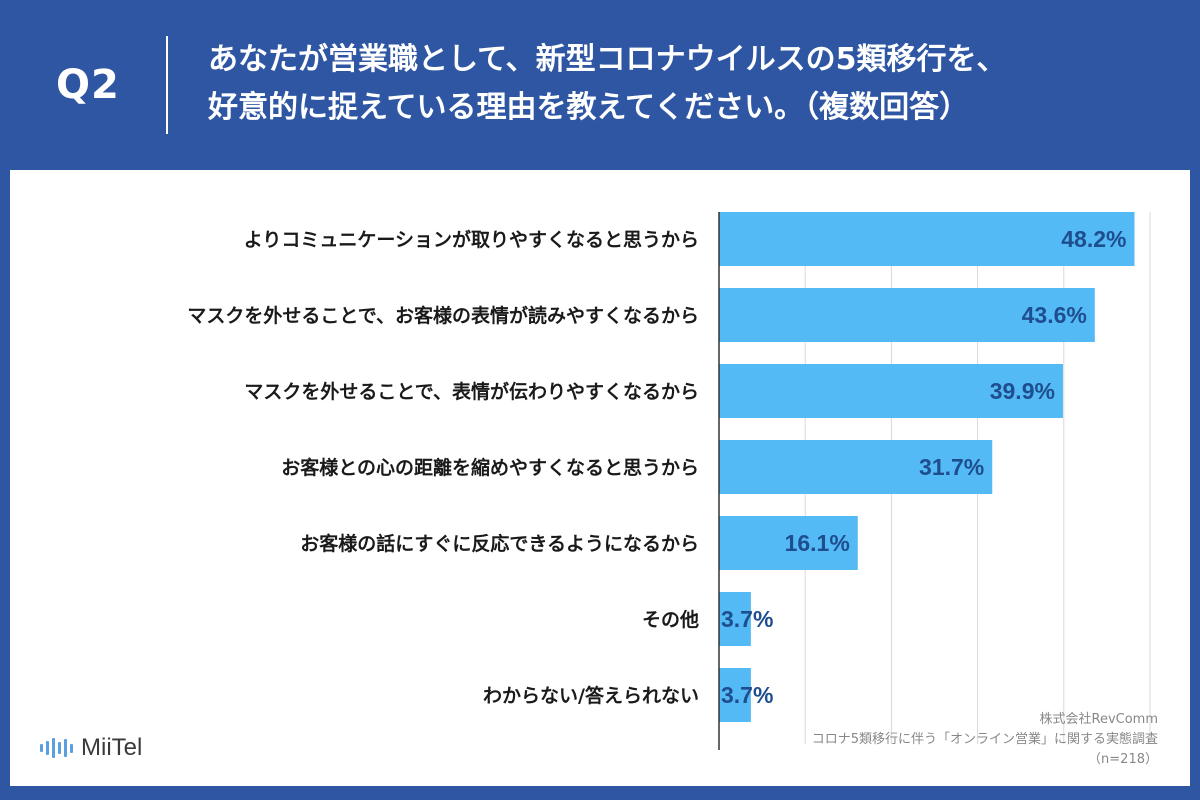 The image size is (1200, 800). Describe the element at coordinates (471, 239) in the screenshot. I see `category-label-1: よりコミュニケーションが取りやすくなると思うから` at that location.